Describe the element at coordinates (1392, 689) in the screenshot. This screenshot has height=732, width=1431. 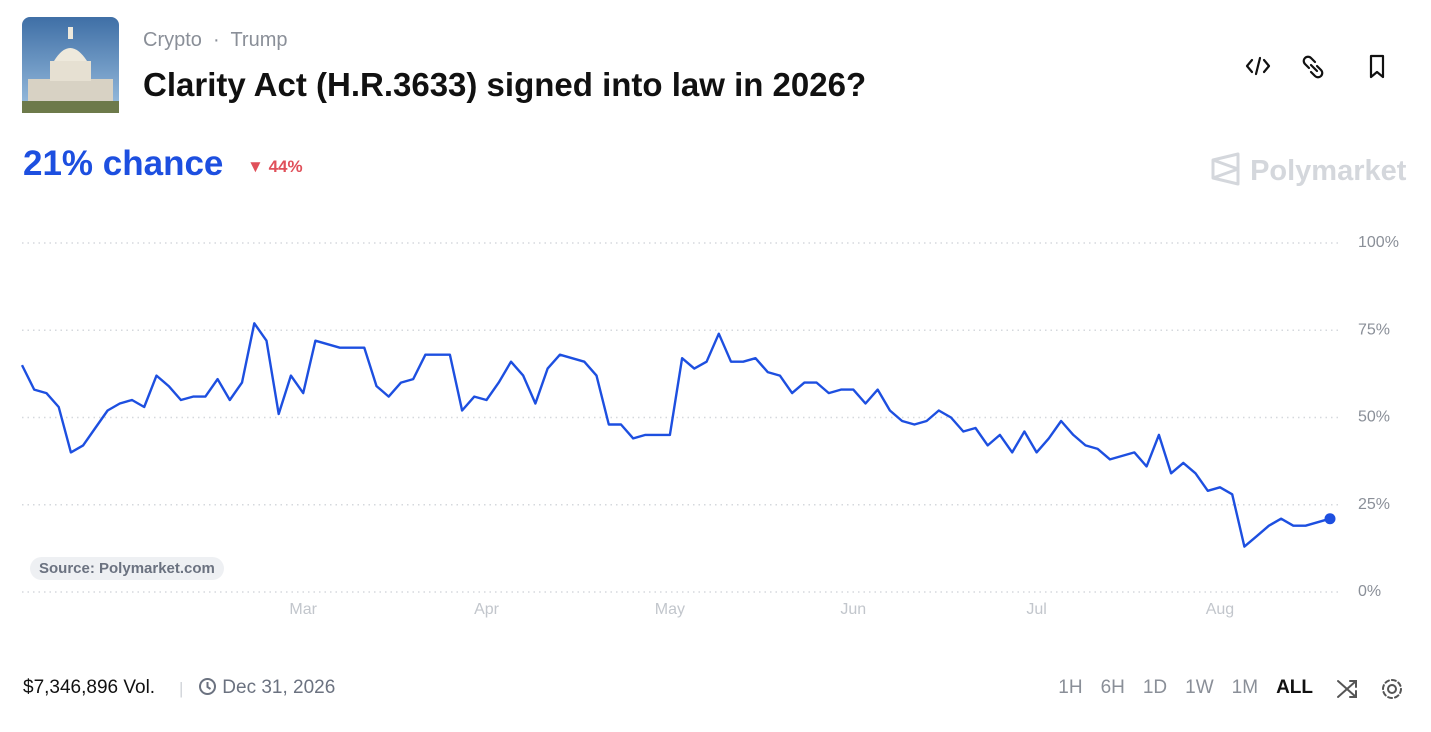
I see `settings-icon` at that location.